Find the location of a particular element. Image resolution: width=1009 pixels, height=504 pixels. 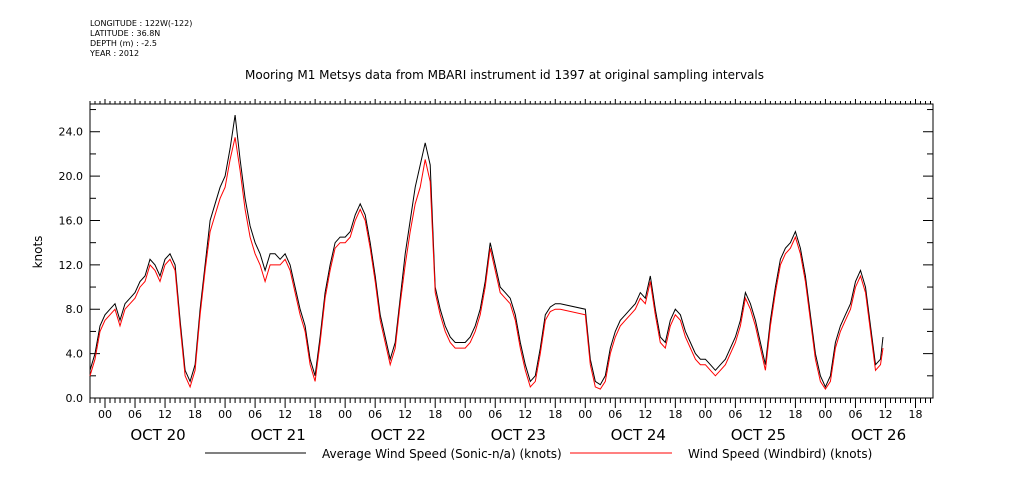

x-day-label: OCT 24 is located at coordinates (638, 435).